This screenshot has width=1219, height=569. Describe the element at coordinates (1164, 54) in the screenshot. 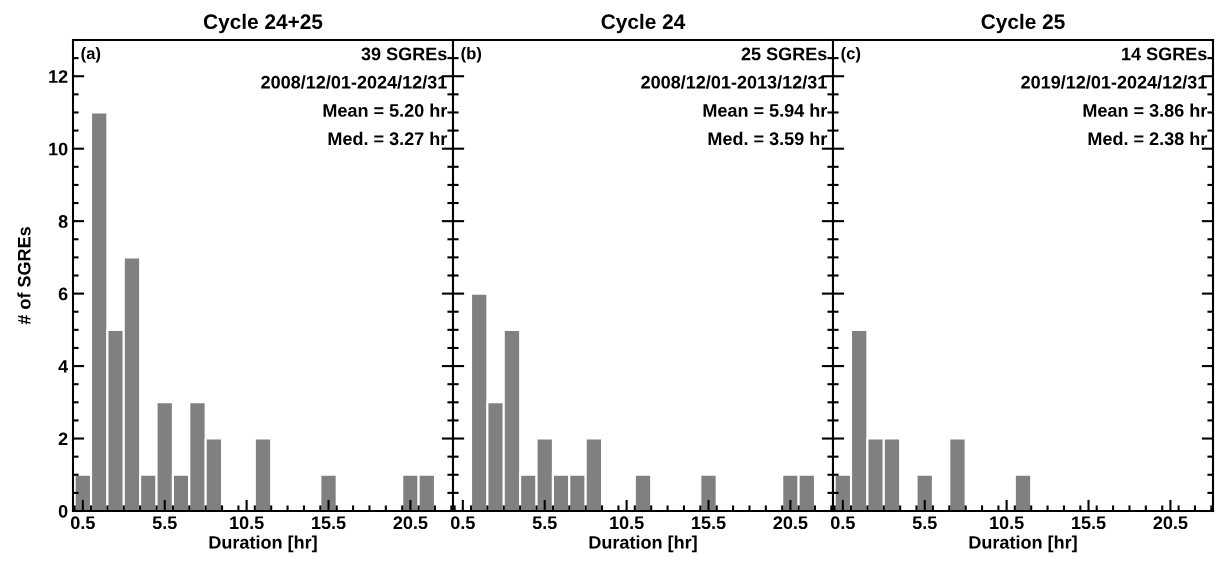

I see `annotation: 14 SGREs` at that location.